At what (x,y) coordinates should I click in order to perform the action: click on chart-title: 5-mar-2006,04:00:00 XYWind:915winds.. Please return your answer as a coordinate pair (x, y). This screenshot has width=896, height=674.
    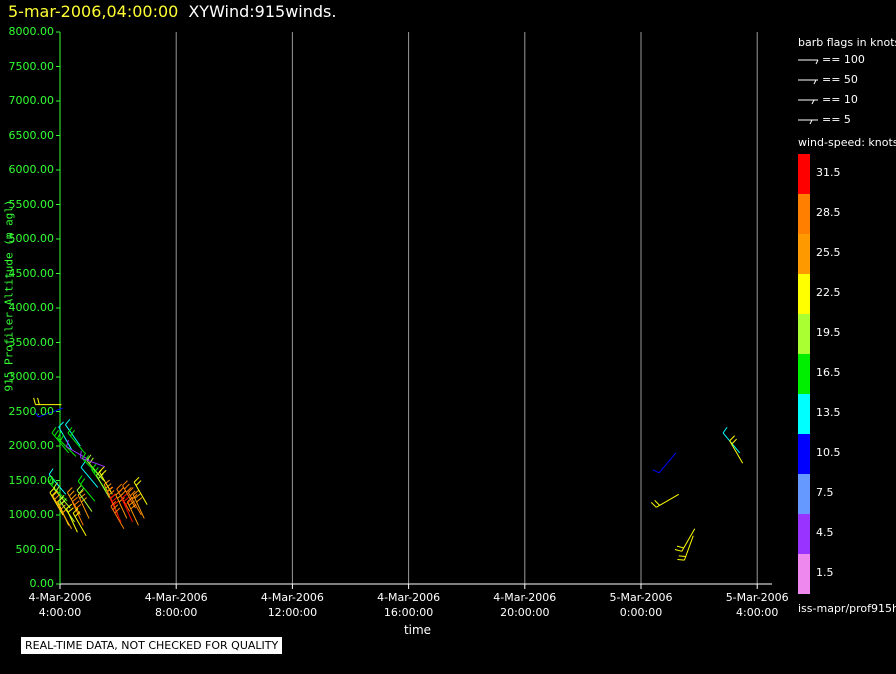
    Looking at the image, I should click on (172, 11).